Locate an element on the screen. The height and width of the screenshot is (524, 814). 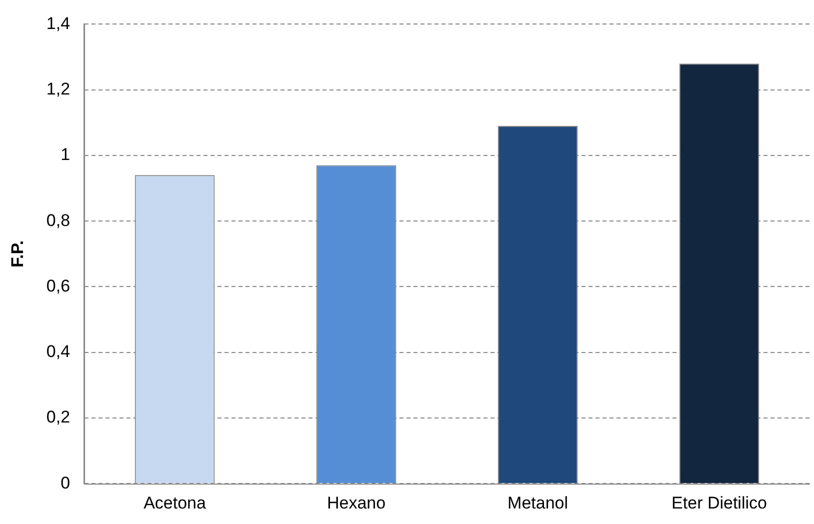
x-tick-label: Acetona is located at coordinates (175, 502).